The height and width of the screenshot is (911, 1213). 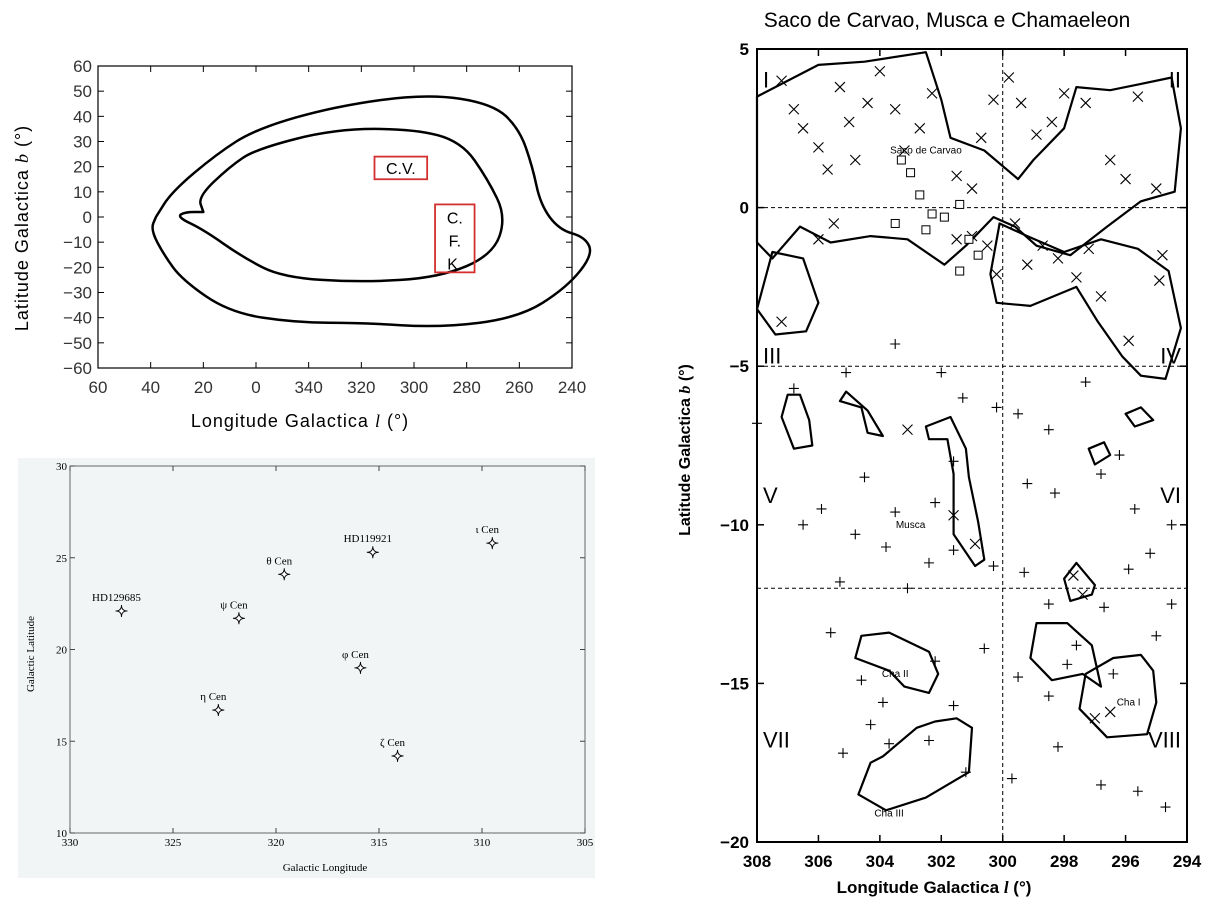 I want to click on y-tick-label: −15, so click(x=734, y=683).